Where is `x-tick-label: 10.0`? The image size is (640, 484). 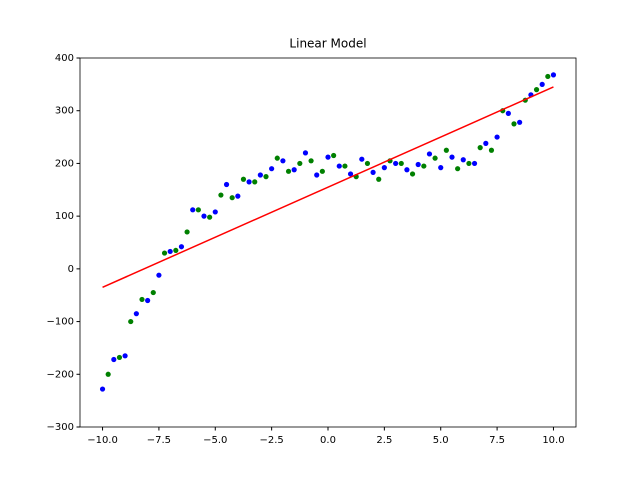 x-tick-label: 10.0 is located at coordinates (553, 440).